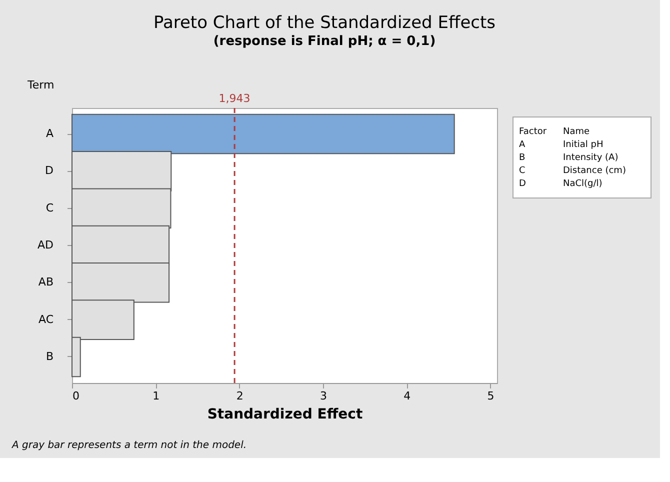  What do you see at coordinates (324, 23) in the screenshot?
I see `chart-title: Pareto Chart of the Standardized Effects` at bounding box center [324, 23].